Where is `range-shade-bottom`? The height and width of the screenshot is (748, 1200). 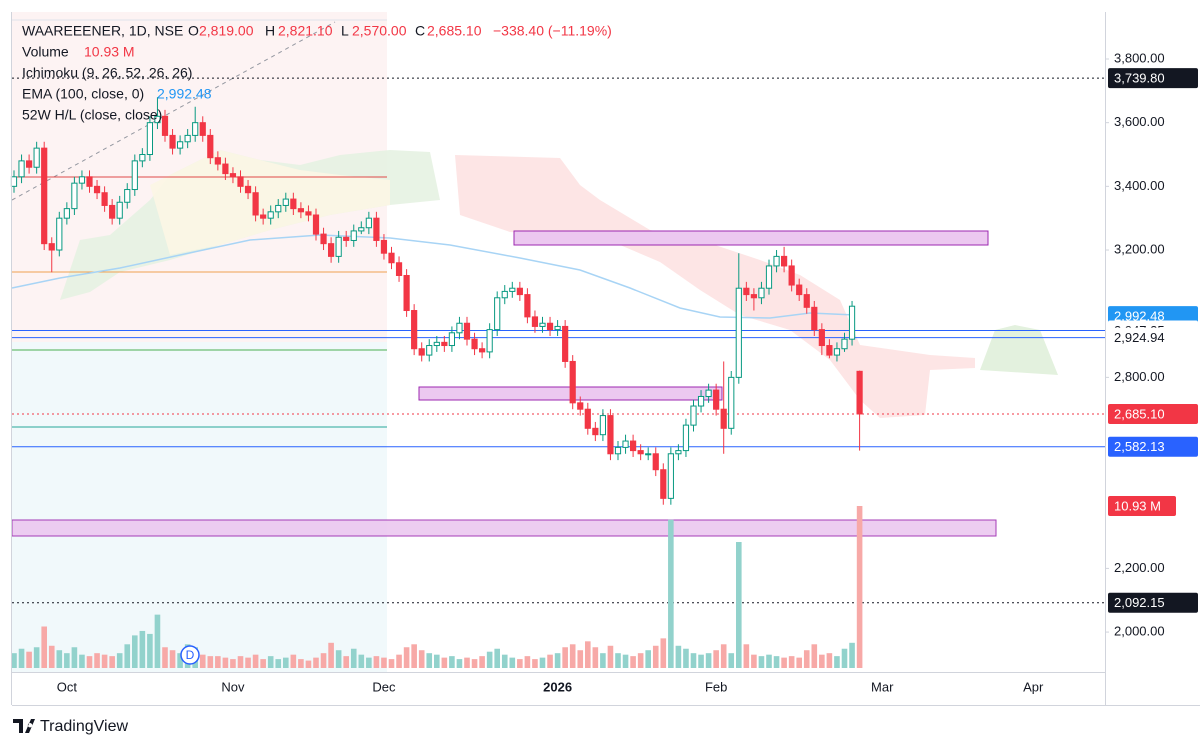
range-shade-bottom is located at coordinates (199, 507).